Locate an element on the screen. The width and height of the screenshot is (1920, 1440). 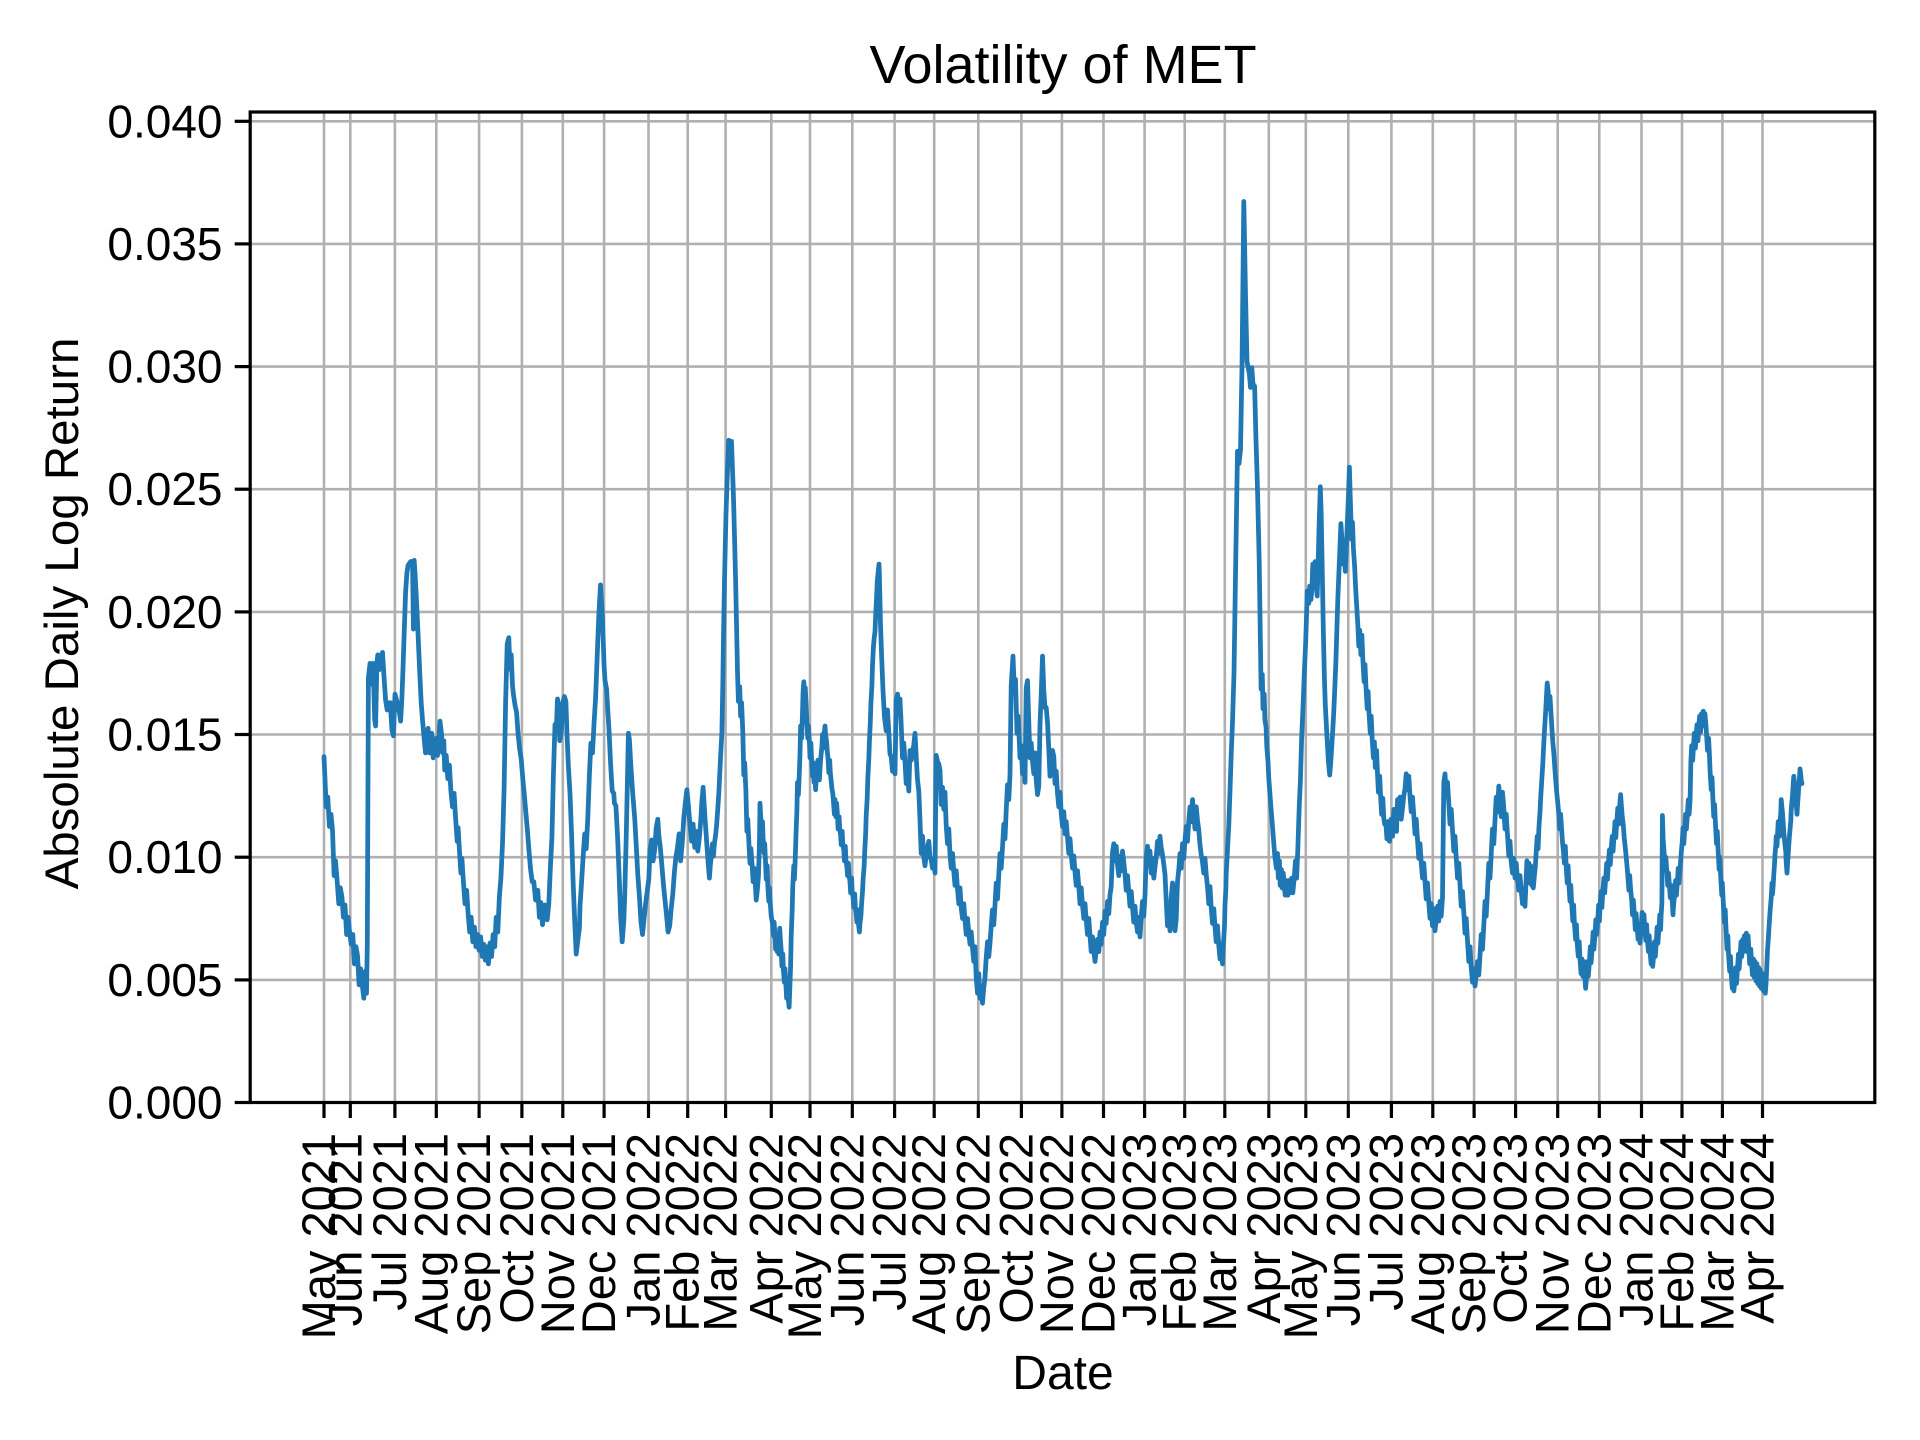
svg-text: Feb 2022 is located at coordinates (682, 1232).